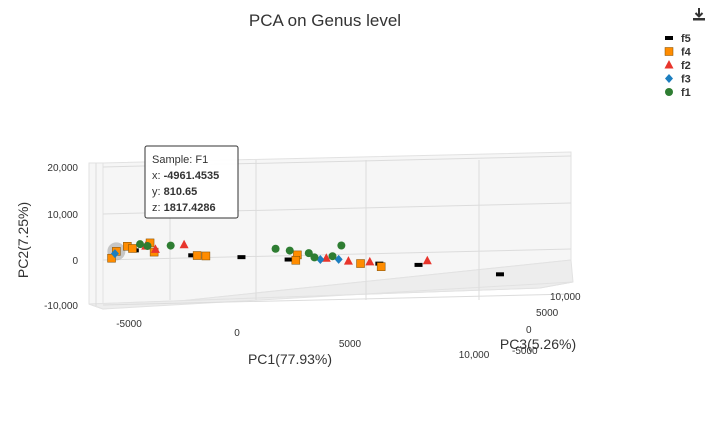 The width and height of the screenshot is (722, 422). What do you see at coordinates (669, 64) in the screenshot?
I see `legend-marker-f2` at bounding box center [669, 64].